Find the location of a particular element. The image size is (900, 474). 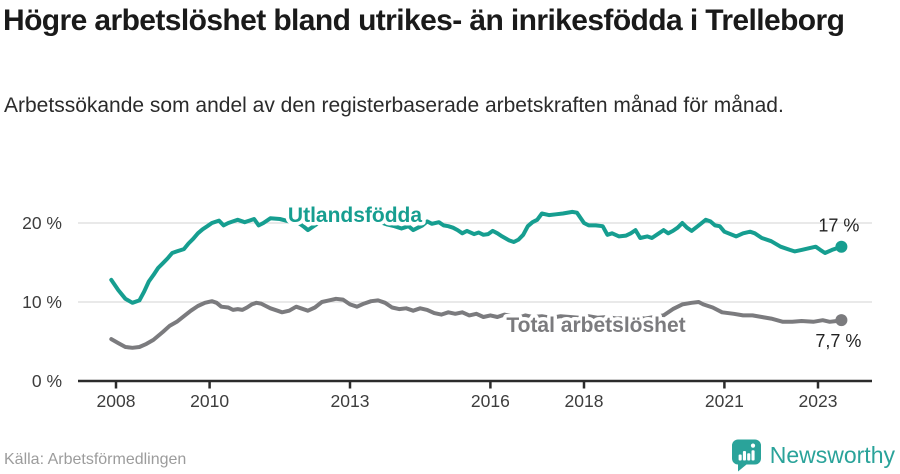

x-tick-label: 2023 is located at coordinates (818, 401).